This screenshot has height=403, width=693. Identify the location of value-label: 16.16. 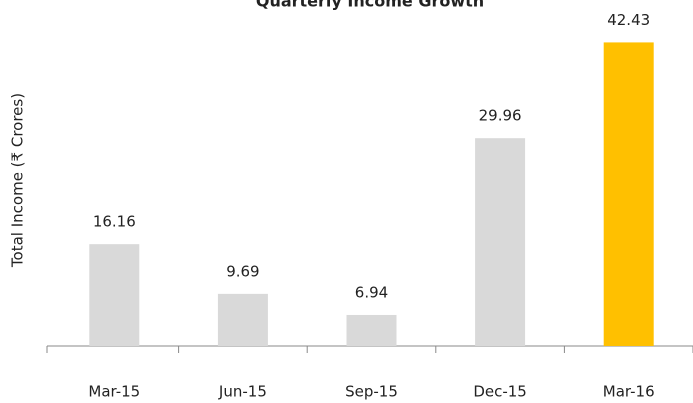
(114, 222).